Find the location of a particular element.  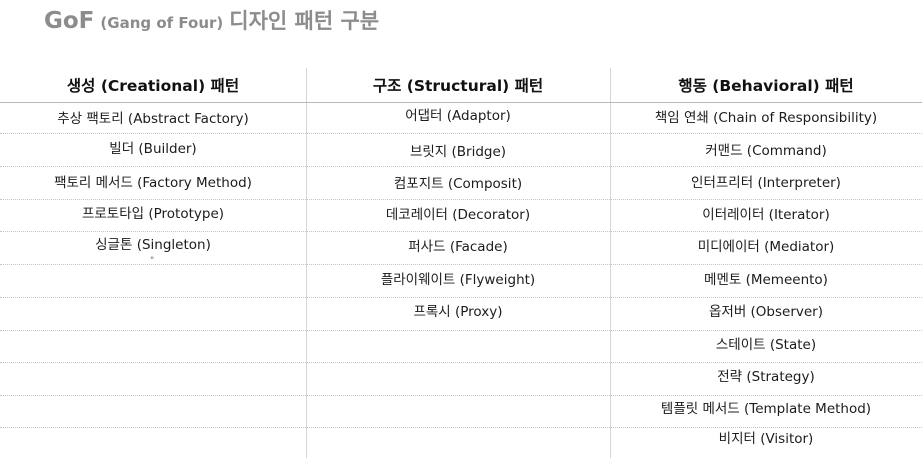

table-cell: 비지터 (Visitor) is located at coordinates (766, 439).